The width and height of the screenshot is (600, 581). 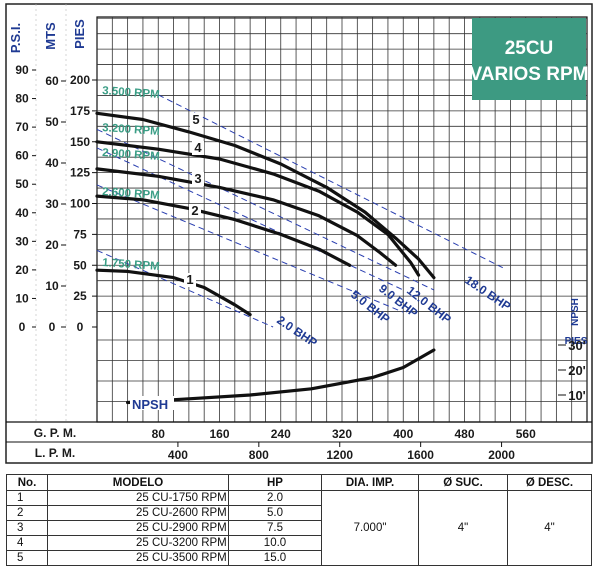 What do you see at coordinates (27, 543) in the screenshot?
I see `row-no: 4` at bounding box center [27, 543].